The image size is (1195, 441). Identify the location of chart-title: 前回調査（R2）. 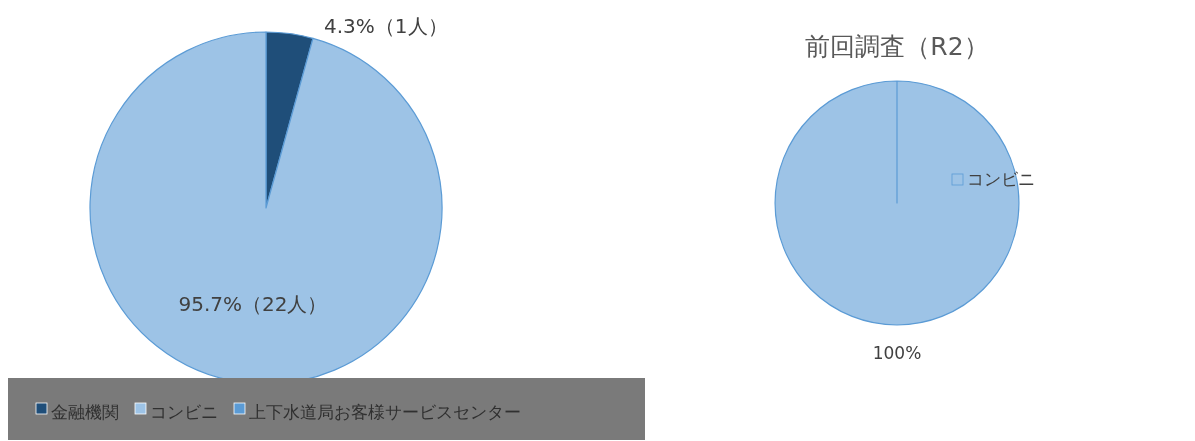
(897, 46).